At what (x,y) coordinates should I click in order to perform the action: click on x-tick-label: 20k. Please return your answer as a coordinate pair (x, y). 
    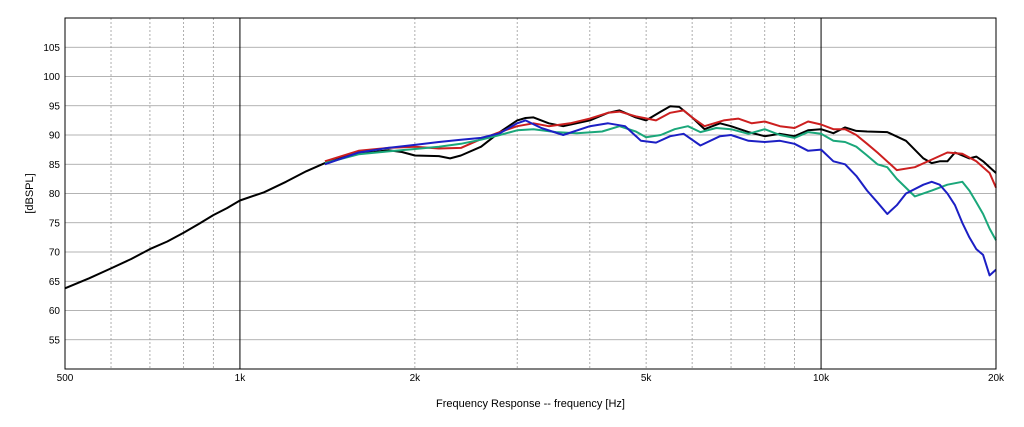
    Looking at the image, I should click on (996, 378).